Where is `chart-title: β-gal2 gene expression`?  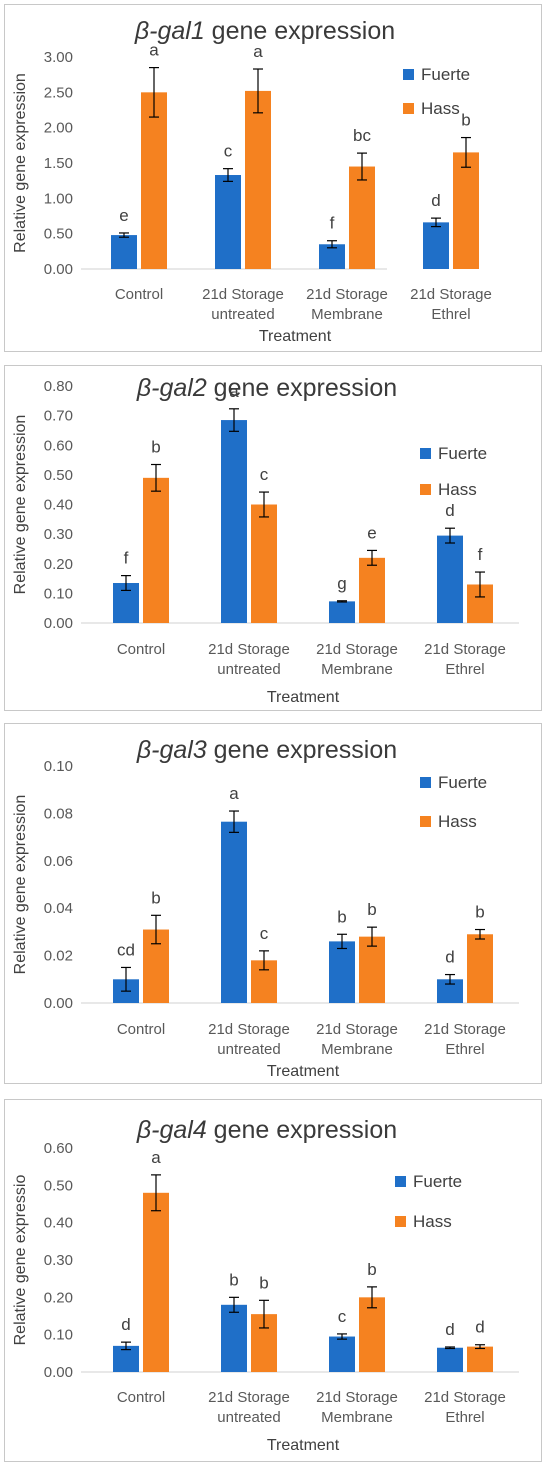 chart-title: β-gal2 gene expression is located at coordinates (266, 388).